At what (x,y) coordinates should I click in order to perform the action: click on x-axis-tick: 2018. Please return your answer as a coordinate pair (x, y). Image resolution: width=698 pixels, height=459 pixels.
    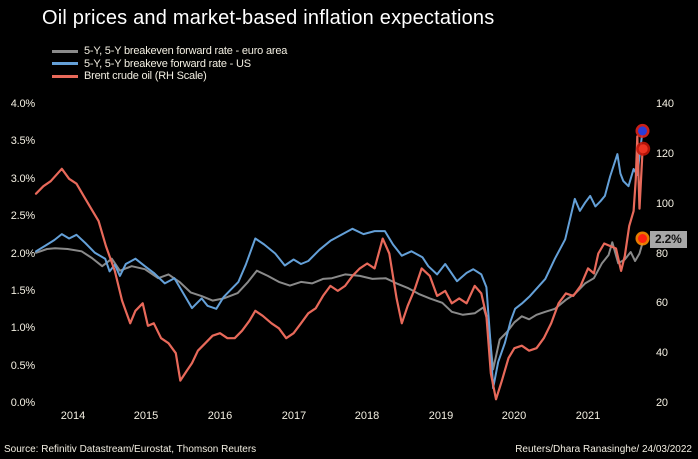
    Looking at the image, I should click on (367, 416).